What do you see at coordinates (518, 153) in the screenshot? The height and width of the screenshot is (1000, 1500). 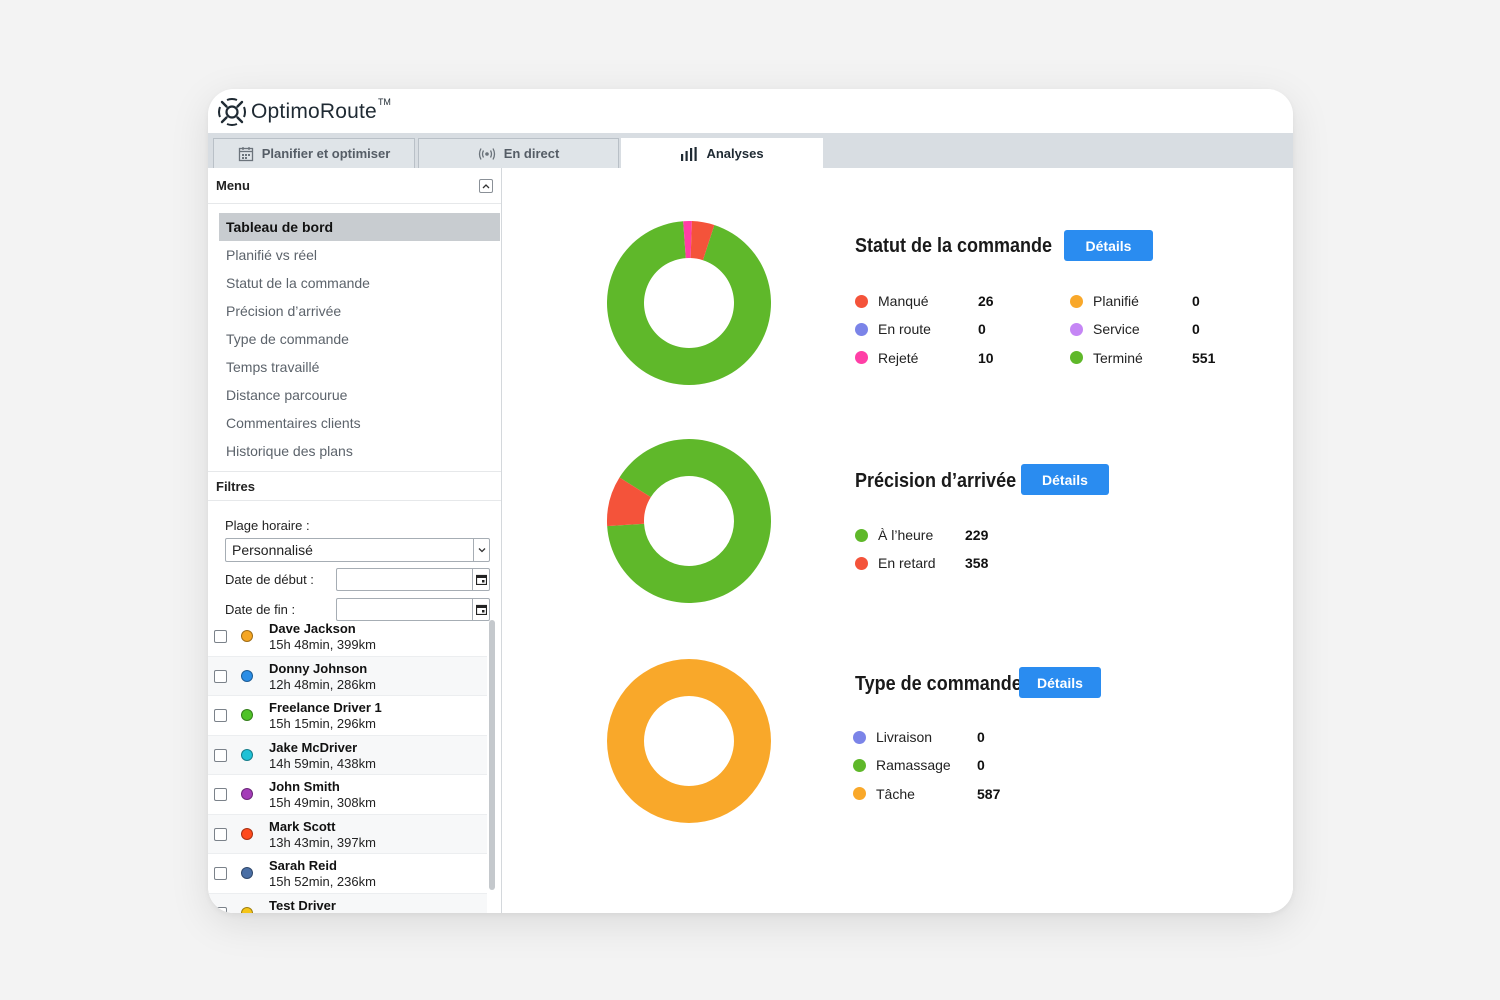 I see `tab-en-direct: En direct` at bounding box center [518, 153].